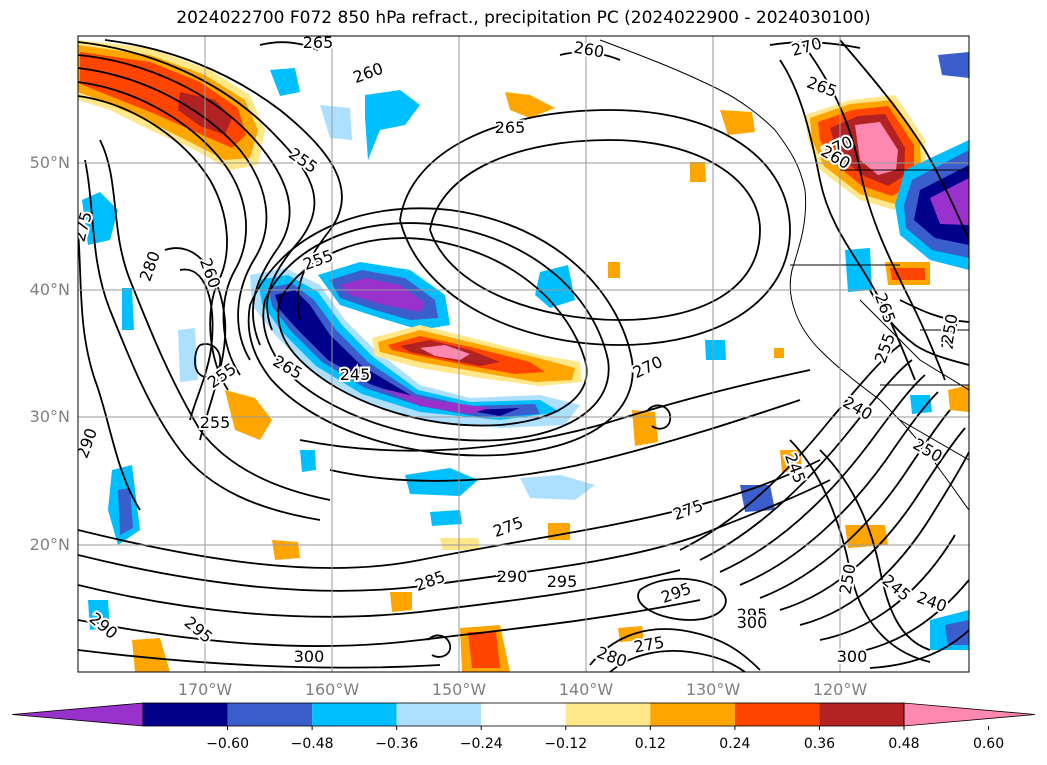 The height and width of the screenshot is (765, 1047). Describe the element at coordinates (819, 744) in the screenshot. I see `colorbar-tick-label: 0.36` at that location.